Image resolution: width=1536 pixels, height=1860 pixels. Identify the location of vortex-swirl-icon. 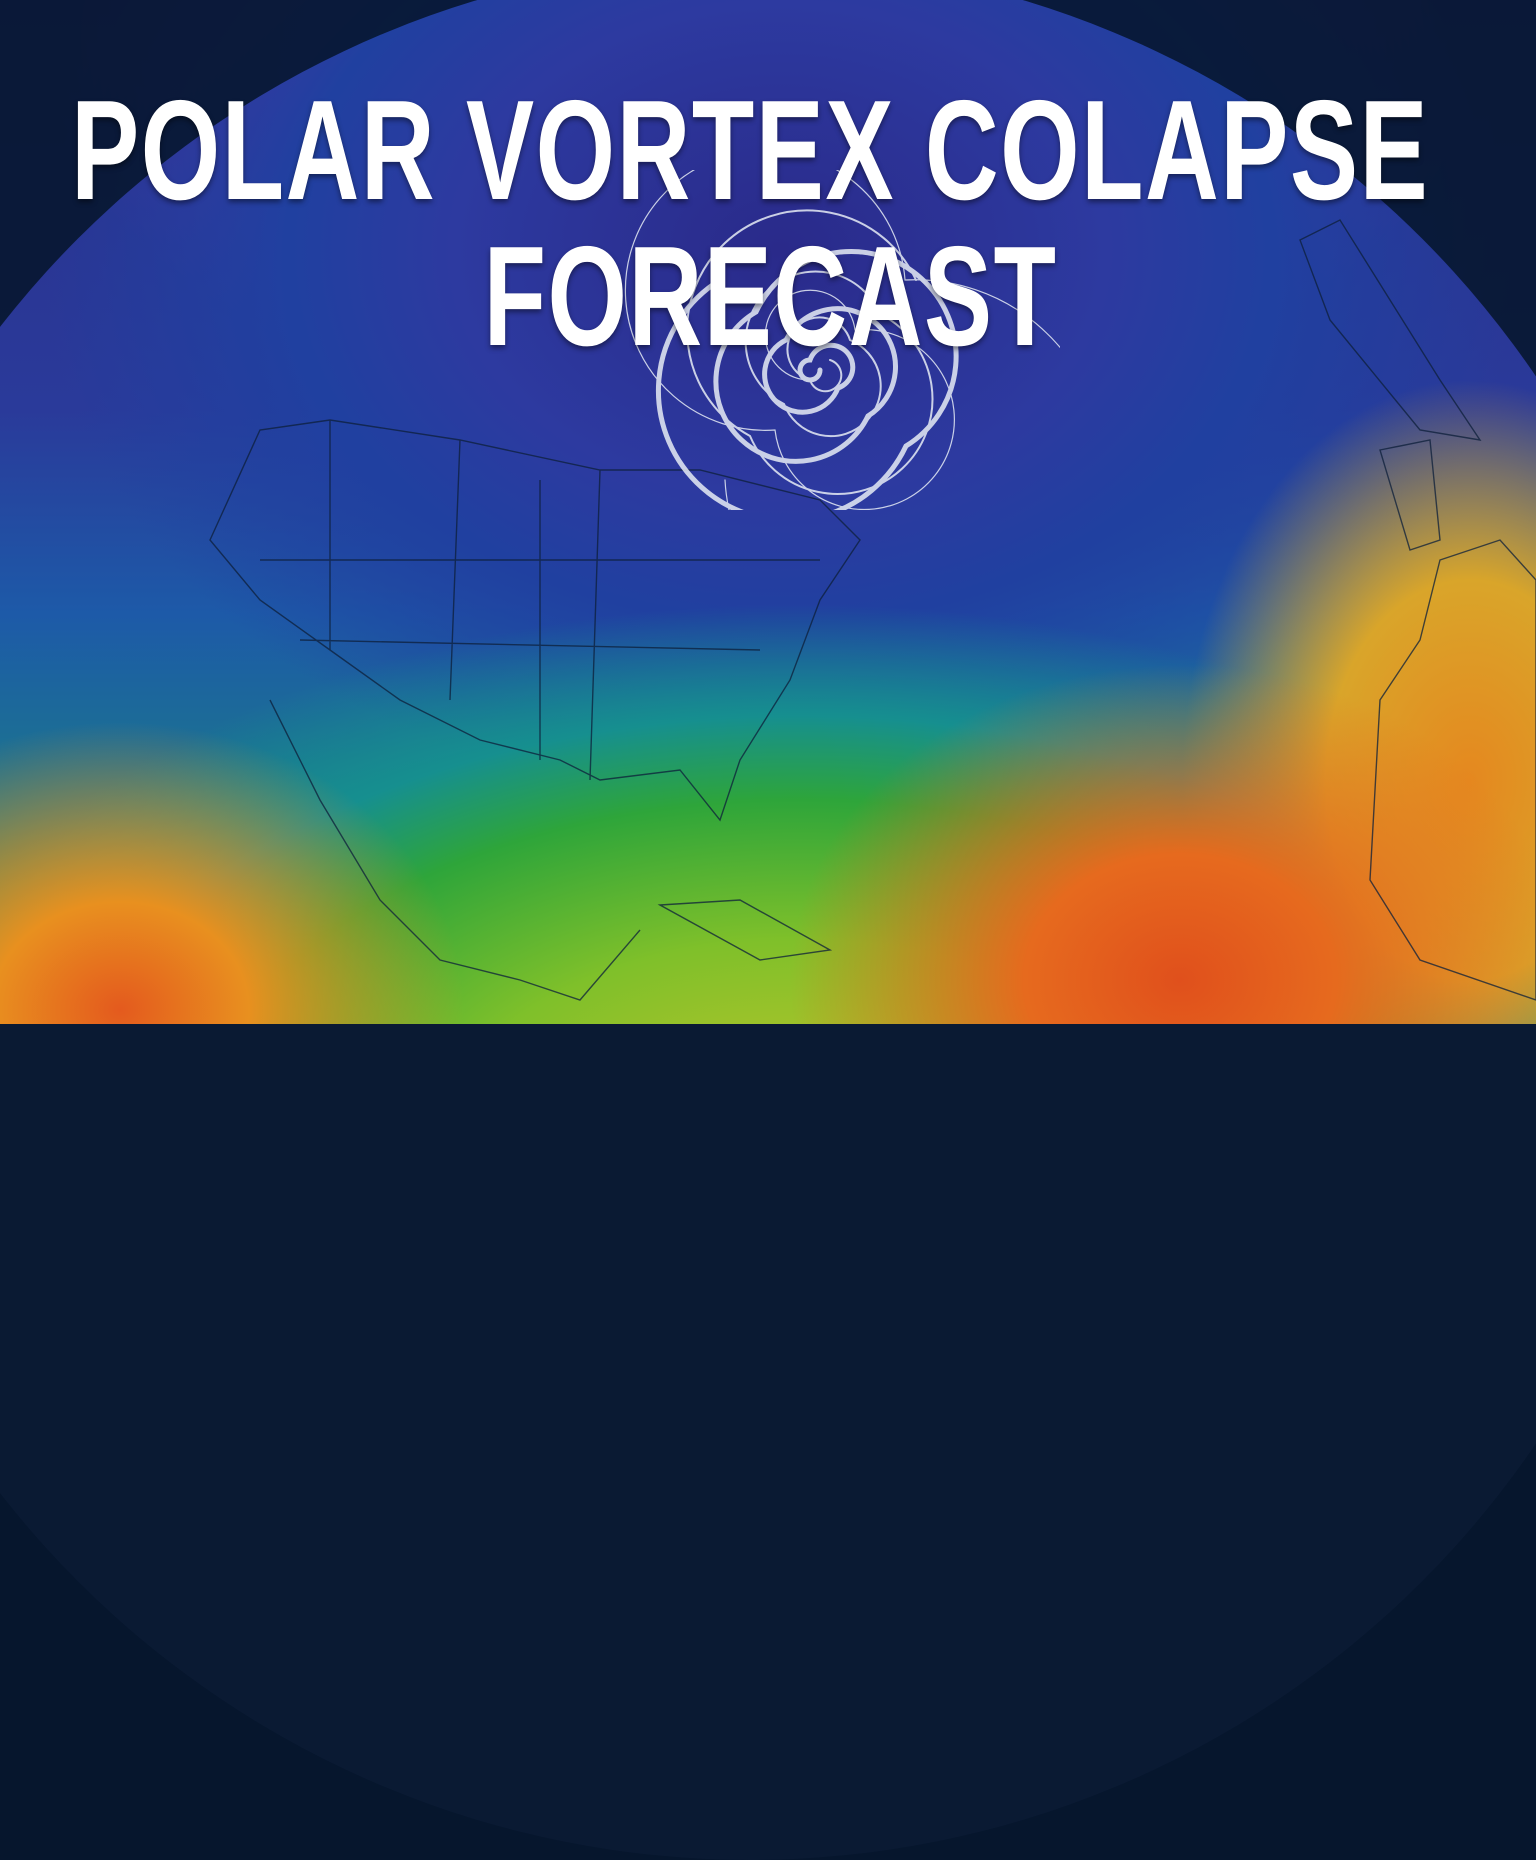
(842, 340).